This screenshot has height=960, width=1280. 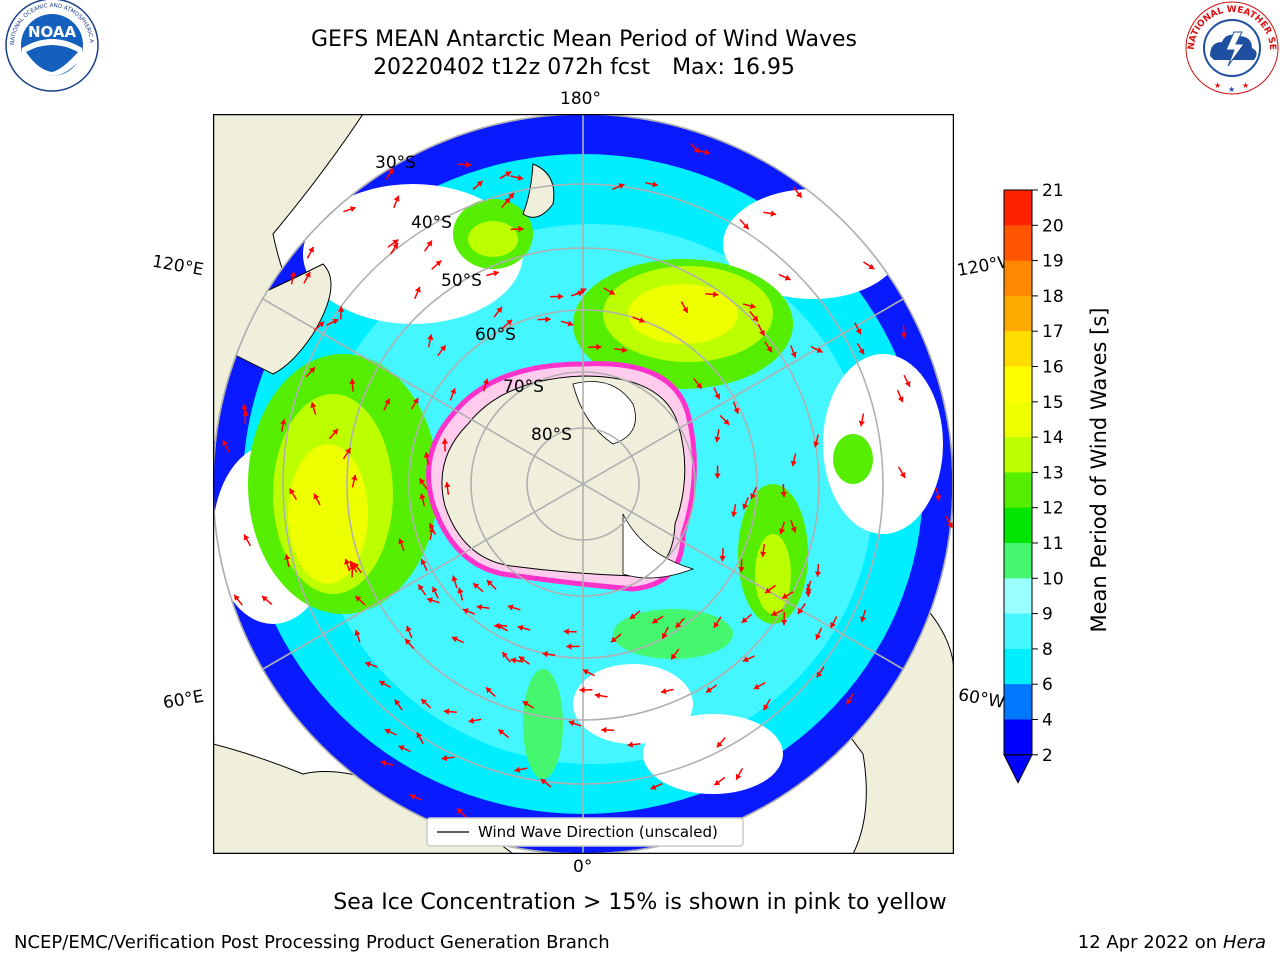 I want to click on lat-label: 80°S, so click(x=551, y=435).